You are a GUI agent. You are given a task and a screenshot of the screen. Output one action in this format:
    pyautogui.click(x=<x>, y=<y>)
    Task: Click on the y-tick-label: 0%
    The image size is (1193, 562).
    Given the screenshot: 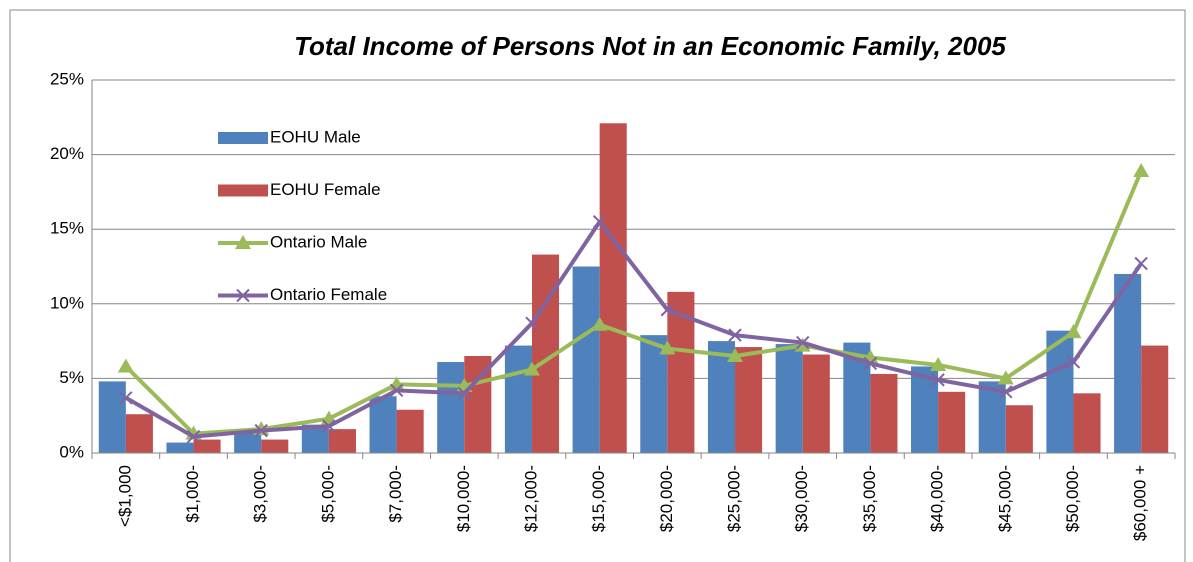 What is the action you would take?
    pyautogui.click(x=71, y=451)
    